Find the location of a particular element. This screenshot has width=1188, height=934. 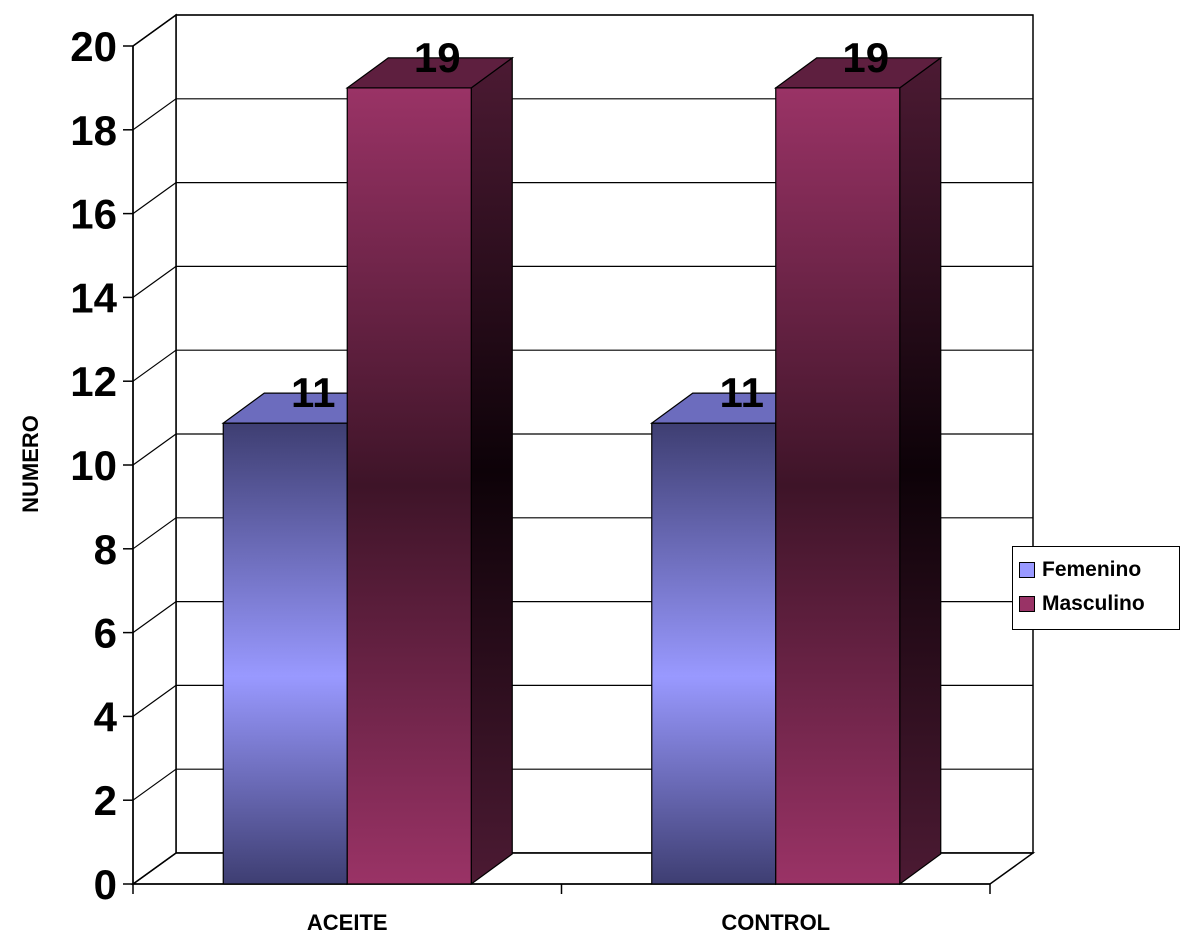

y-tick-labels: 0 2 4 6 8 10 12 14 16 18 20 is located at coordinates (93, 465).